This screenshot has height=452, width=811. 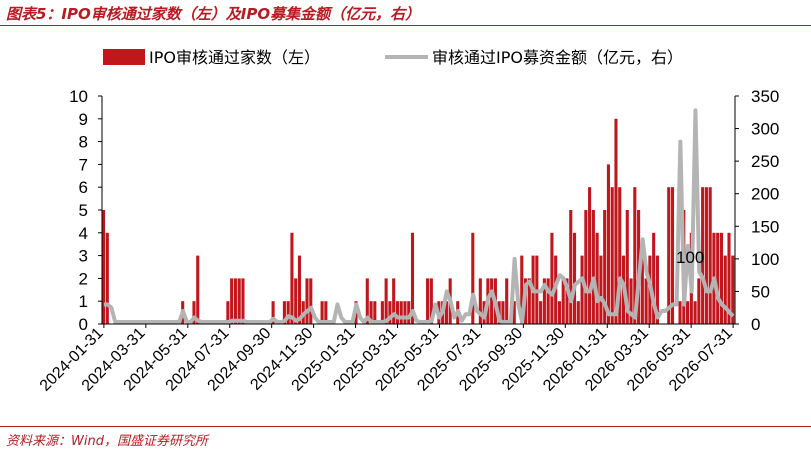 What do you see at coordinates (765, 129) in the screenshot?
I see `y-right-tick-label: 300` at bounding box center [765, 129].